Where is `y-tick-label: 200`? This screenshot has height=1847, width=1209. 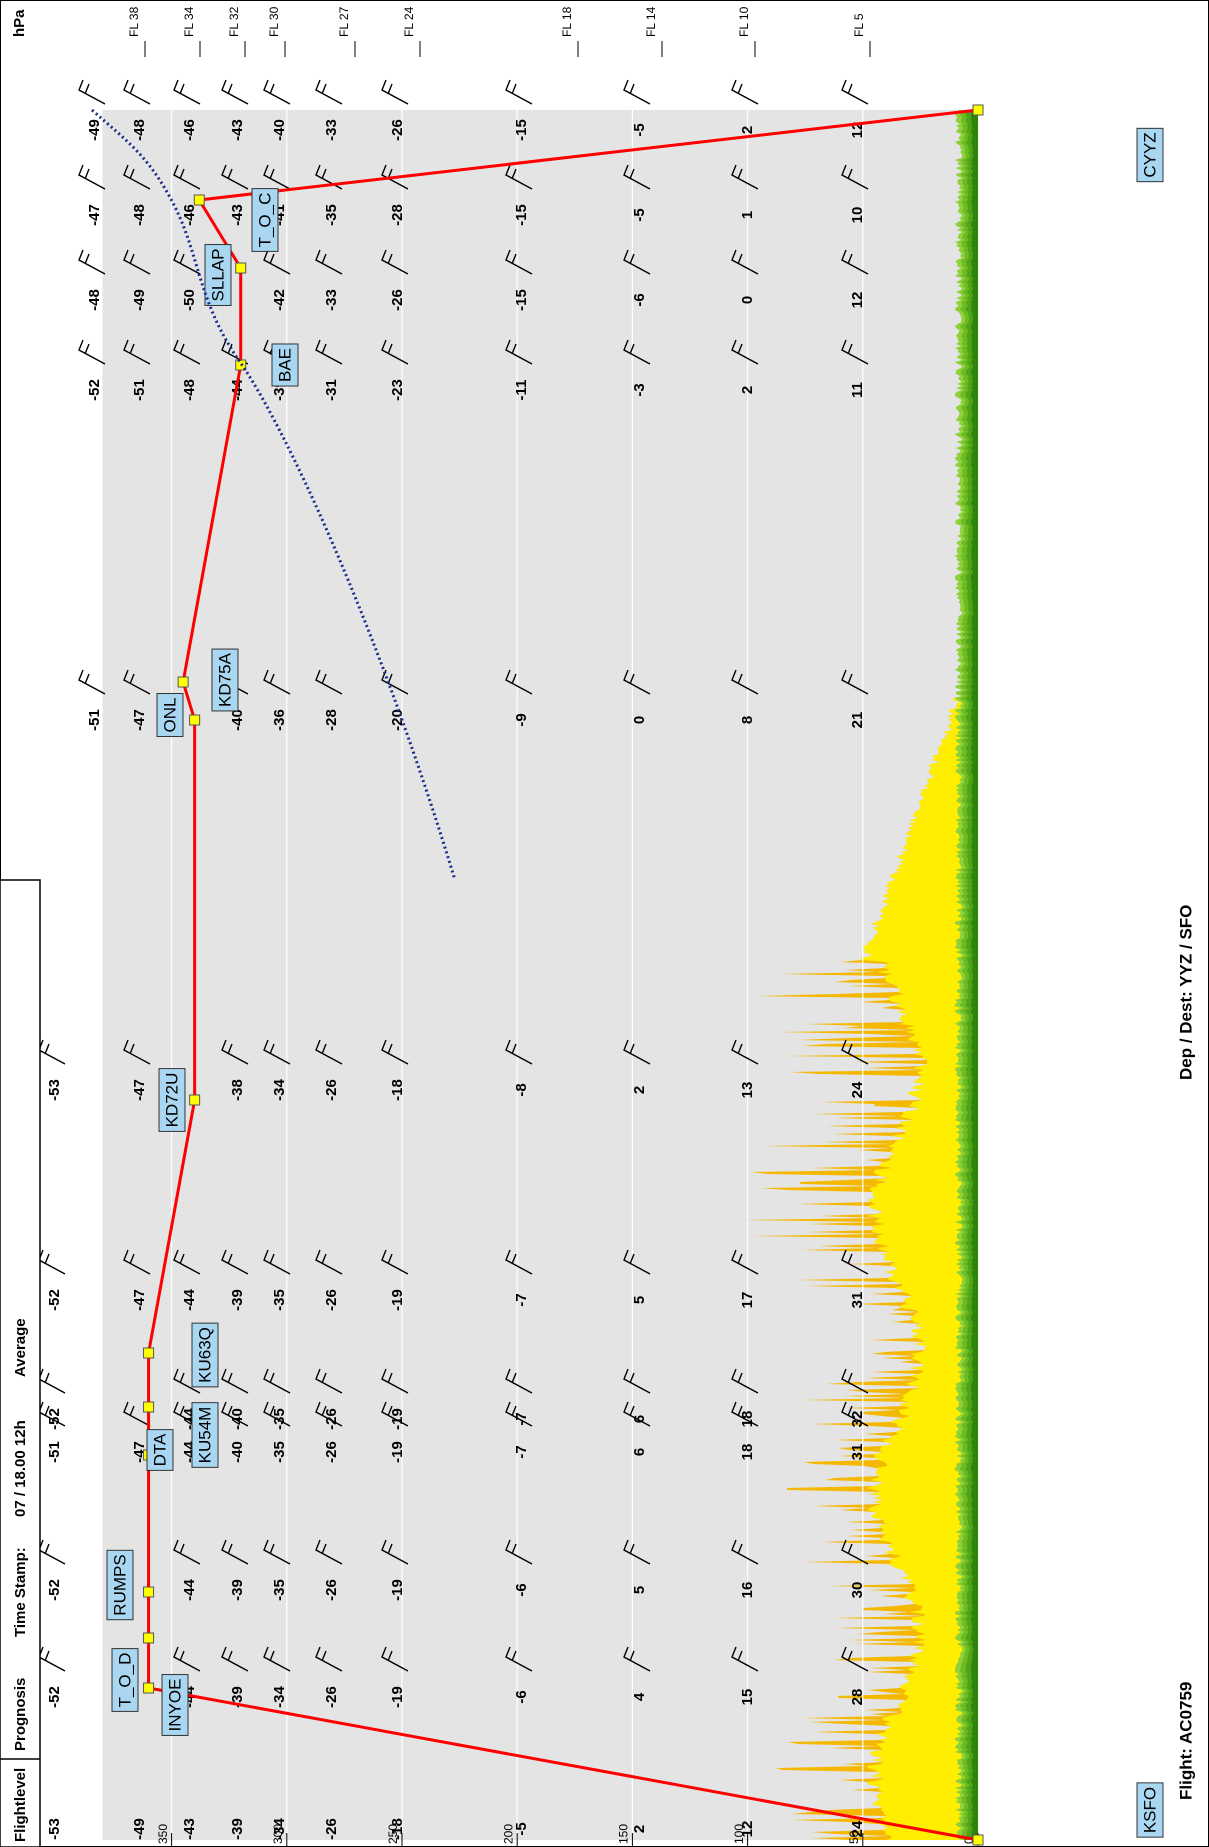
y-tick-label: 200 is located at coordinates (508, 1834).